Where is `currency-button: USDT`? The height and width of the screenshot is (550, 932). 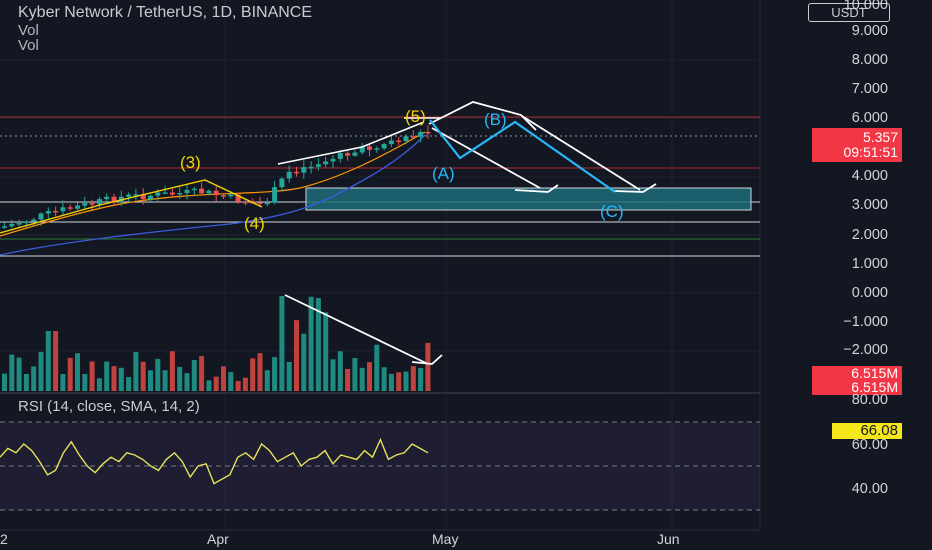 currency-button: USDT is located at coordinates (849, 12).